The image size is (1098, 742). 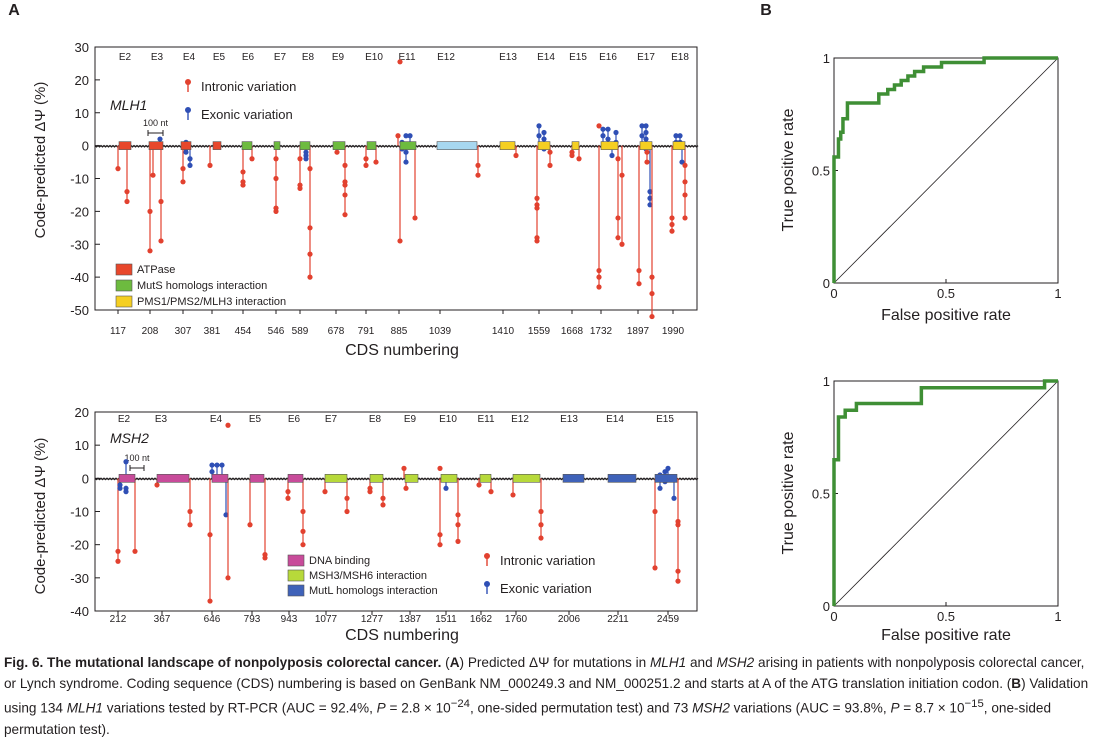 I want to click on caption-text: ) Predicted ΔΨ for mutations in, so click(x=554, y=662).